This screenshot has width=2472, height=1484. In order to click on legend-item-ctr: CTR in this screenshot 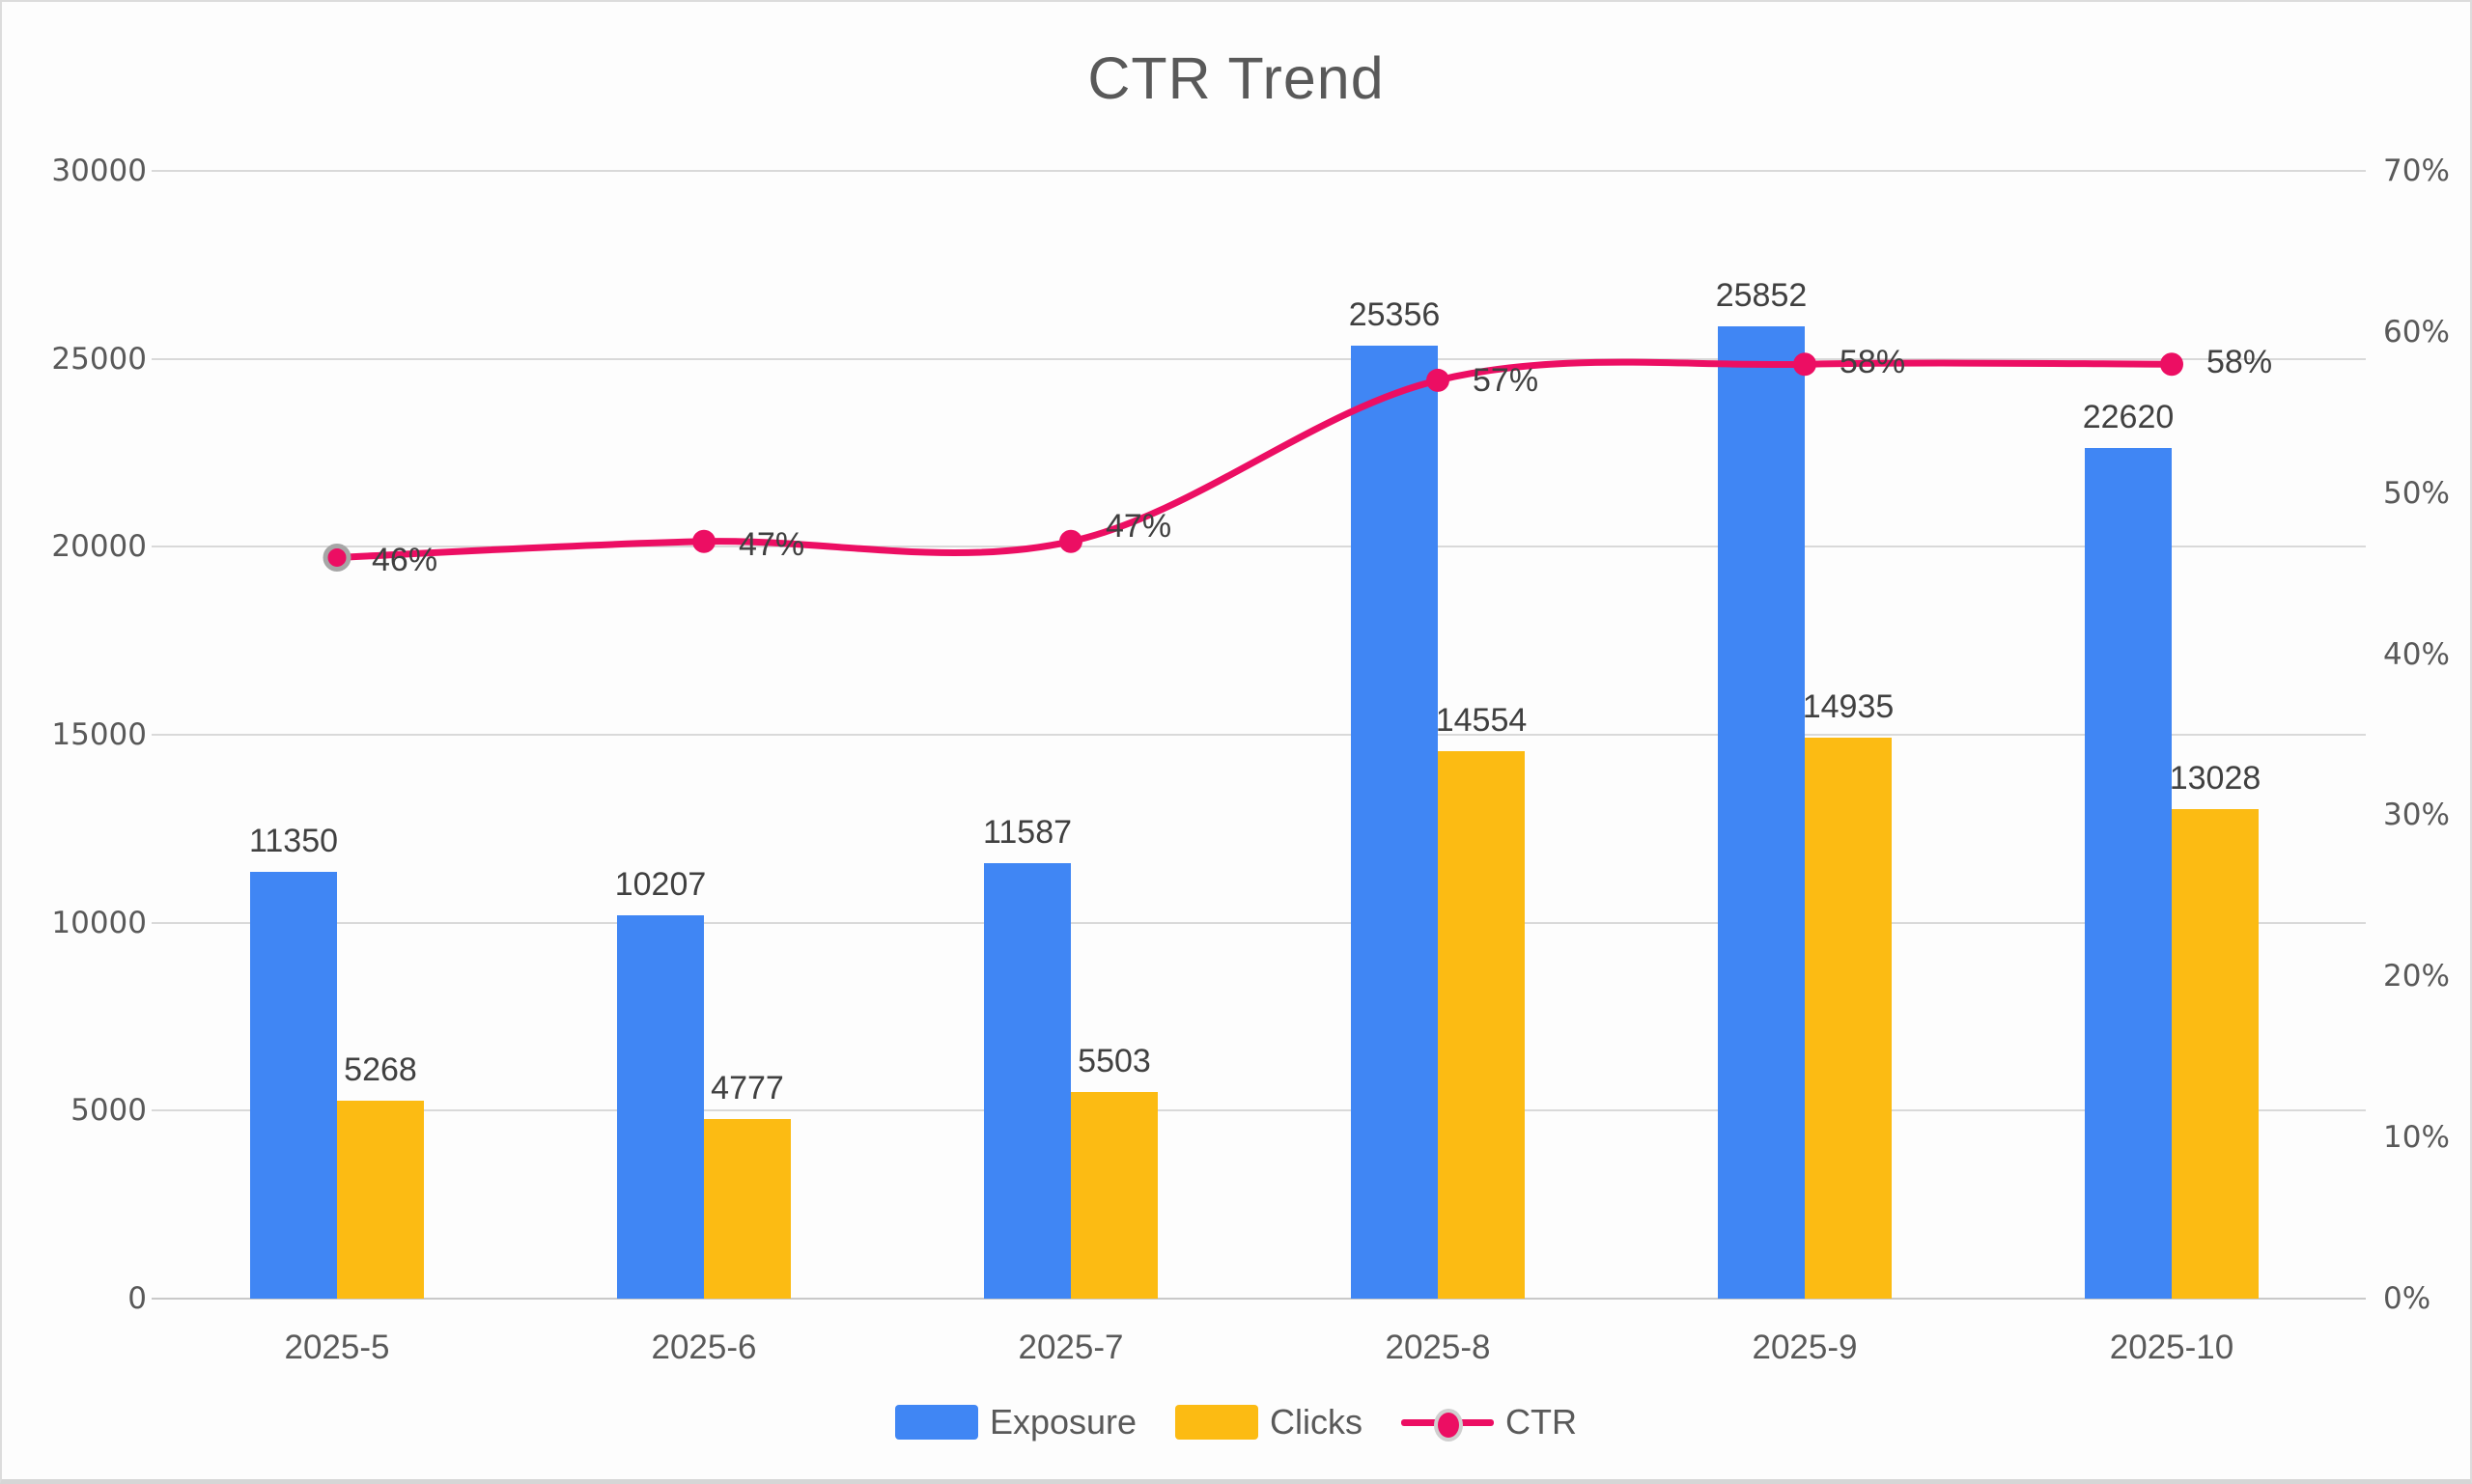, I will do `click(1489, 1422)`.